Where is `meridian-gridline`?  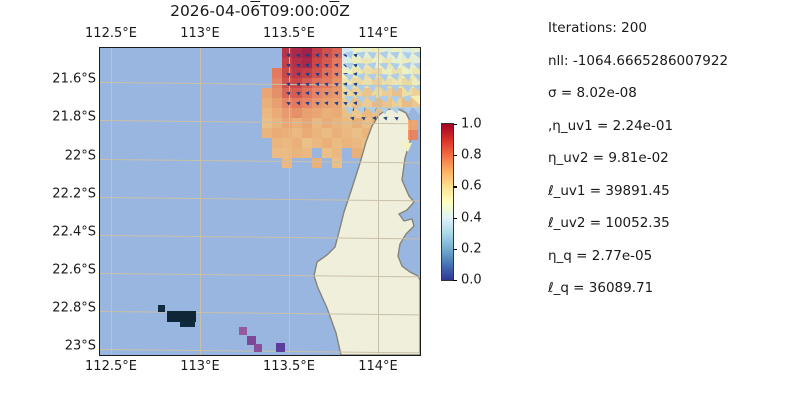
meridian-gridline is located at coordinates (200, 201).